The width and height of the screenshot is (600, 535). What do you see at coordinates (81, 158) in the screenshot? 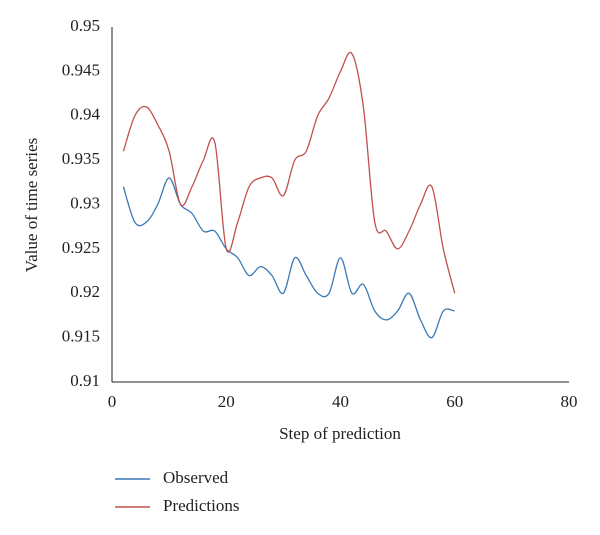
I see `y-tick-label: 0.935` at bounding box center [81, 158].